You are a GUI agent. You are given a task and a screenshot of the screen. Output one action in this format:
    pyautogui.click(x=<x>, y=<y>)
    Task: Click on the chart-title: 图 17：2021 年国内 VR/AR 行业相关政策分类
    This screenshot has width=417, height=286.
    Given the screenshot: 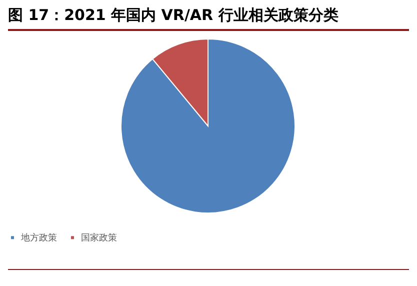 What is the action you would take?
    pyautogui.click(x=208, y=18)
    